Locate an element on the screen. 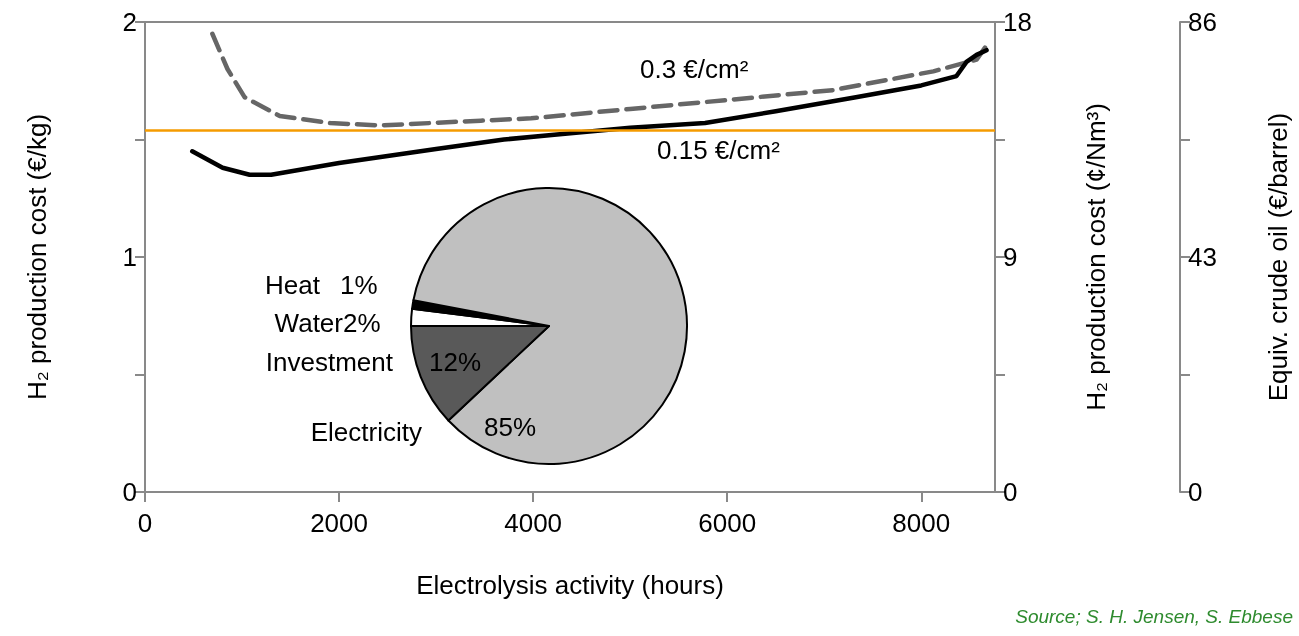 This screenshot has width=1299, height=636. slice-label: Water is located at coordinates (309, 323).